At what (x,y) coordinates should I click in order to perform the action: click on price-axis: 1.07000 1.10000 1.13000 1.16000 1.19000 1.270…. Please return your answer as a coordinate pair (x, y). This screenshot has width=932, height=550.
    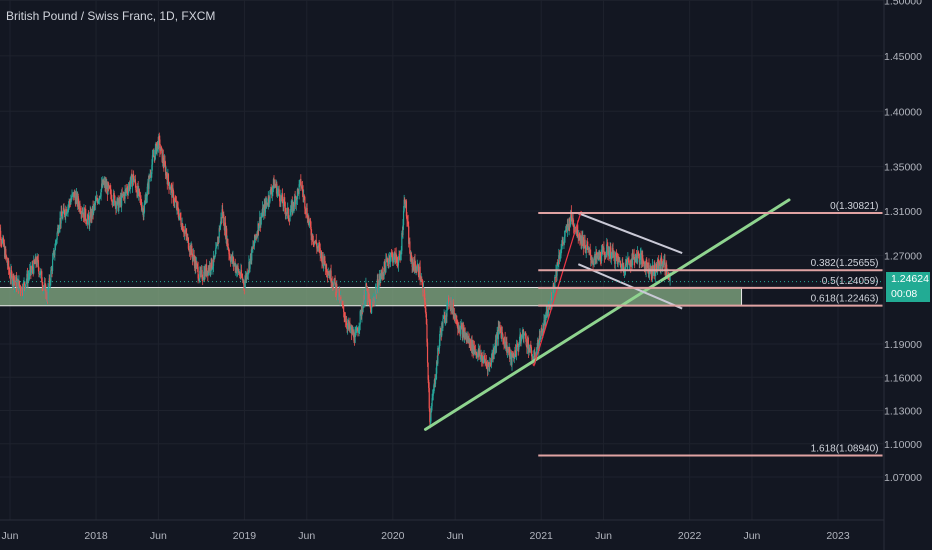
    Looking at the image, I should click on (903, 242).